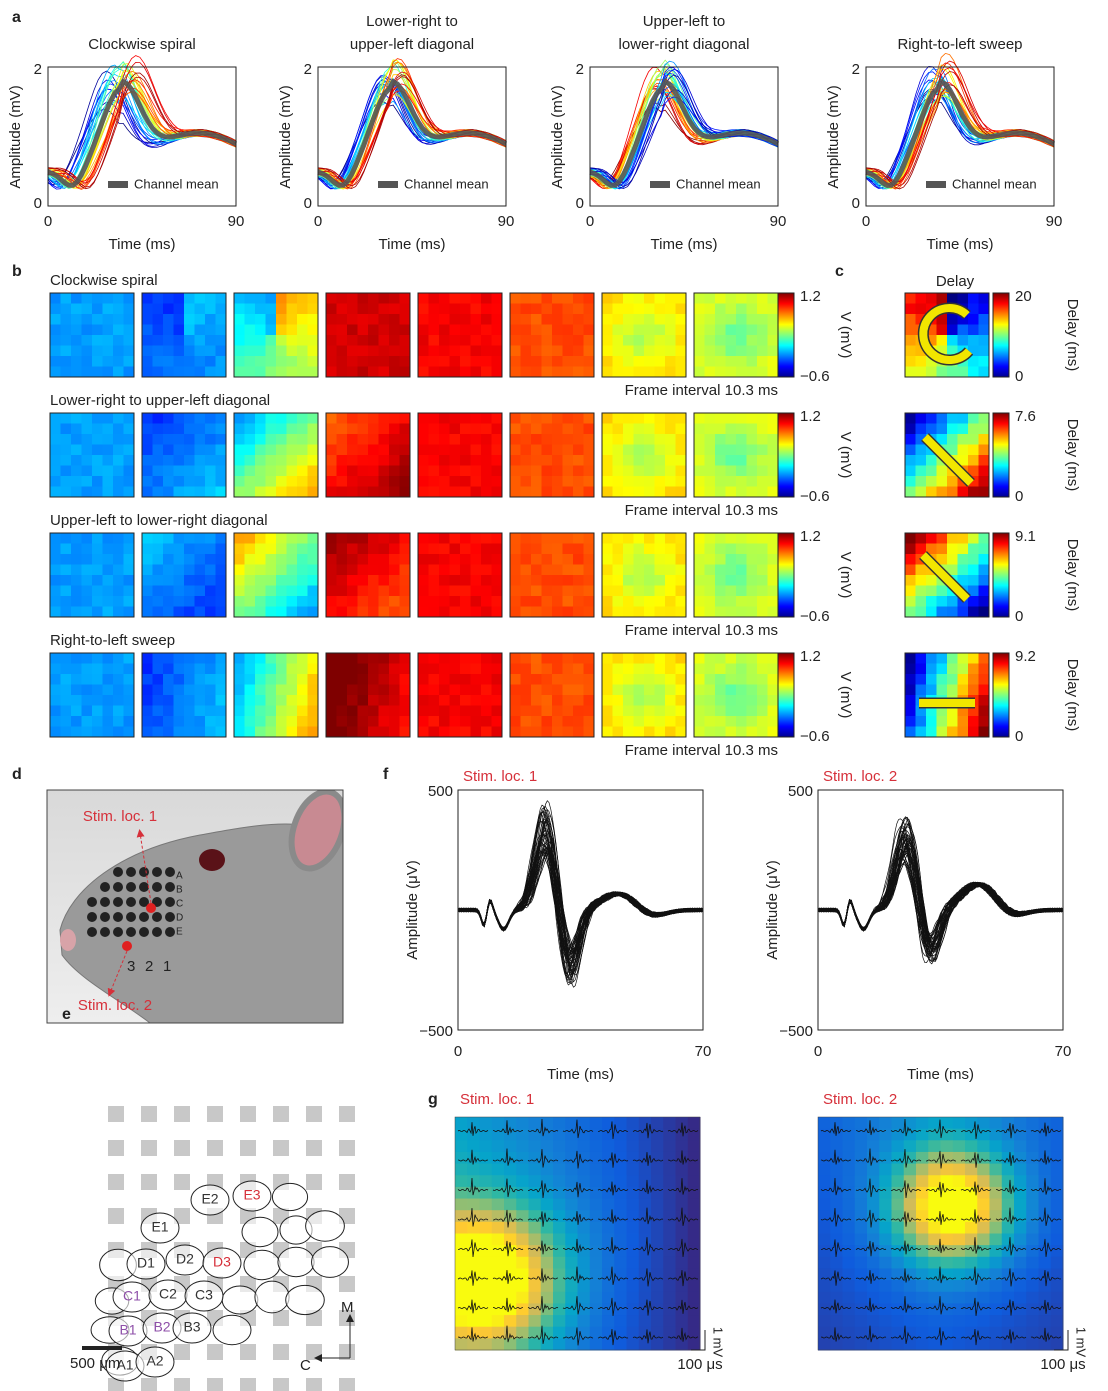  What do you see at coordinates (1062, 1364) in the screenshot?
I see `scale-label: 100 μs` at bounding box center [1062, 1364].